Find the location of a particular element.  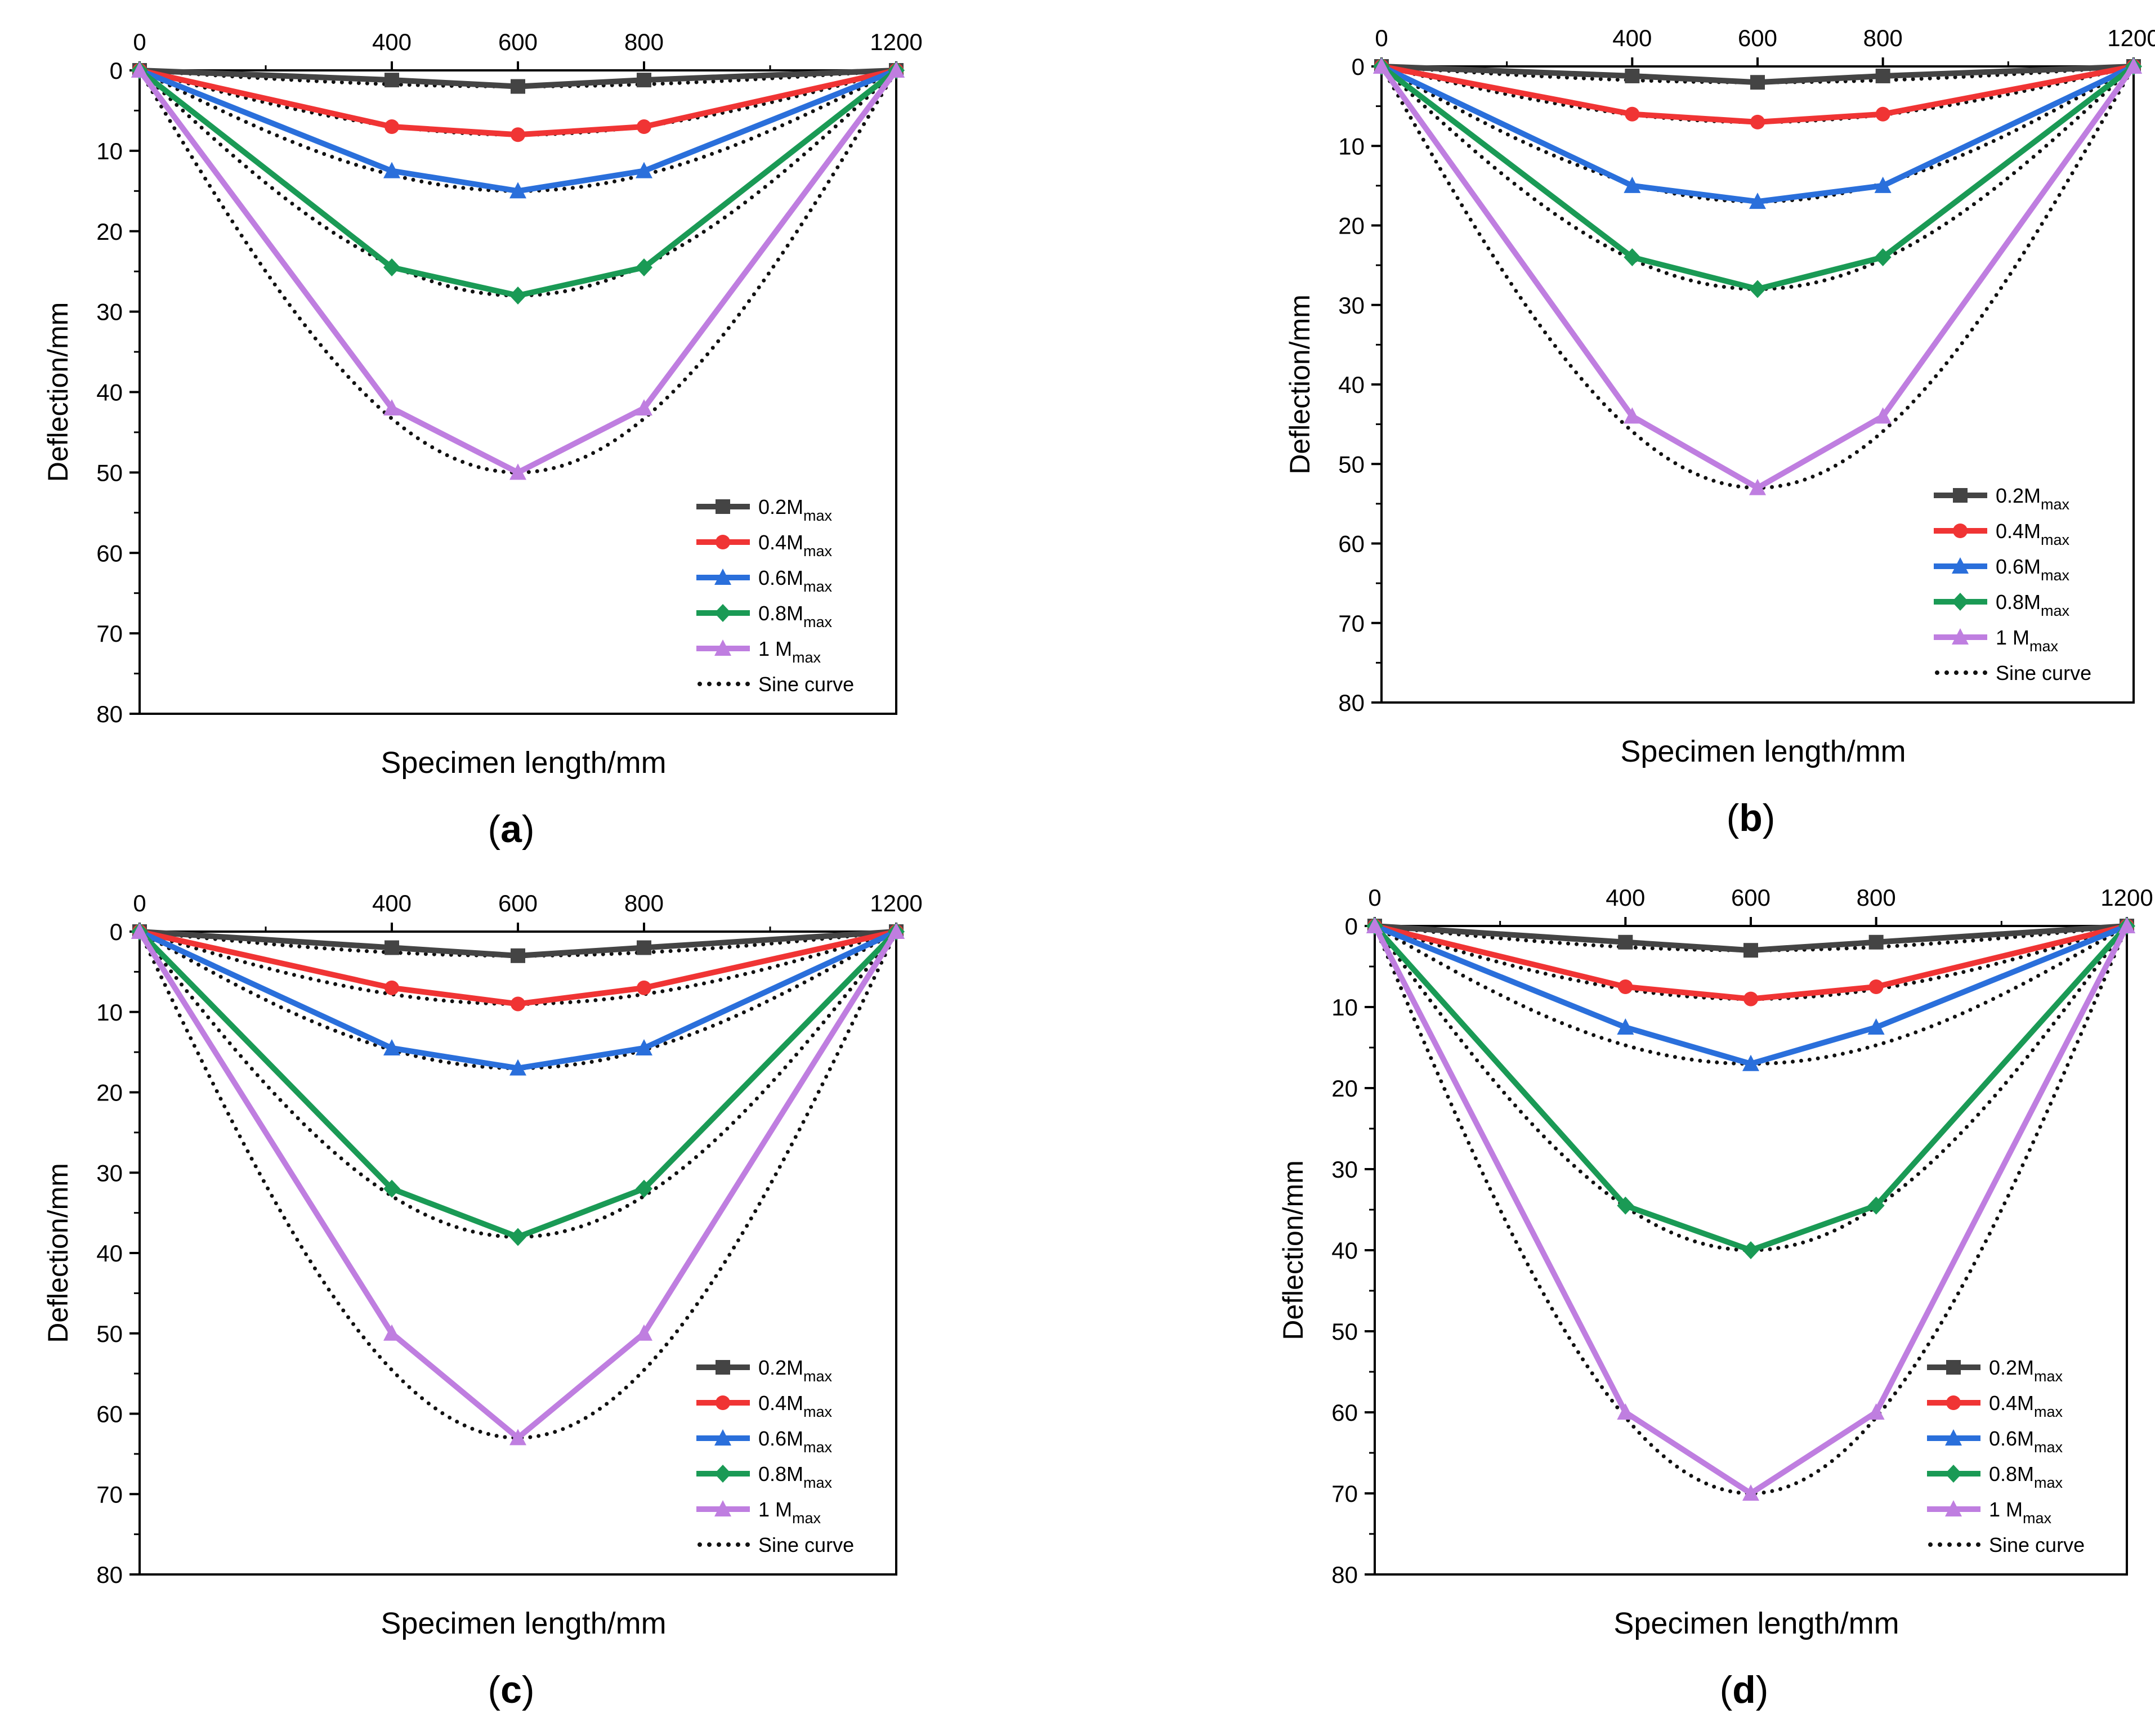

panel-caption-letter: a is located at coordinates (511, 829).